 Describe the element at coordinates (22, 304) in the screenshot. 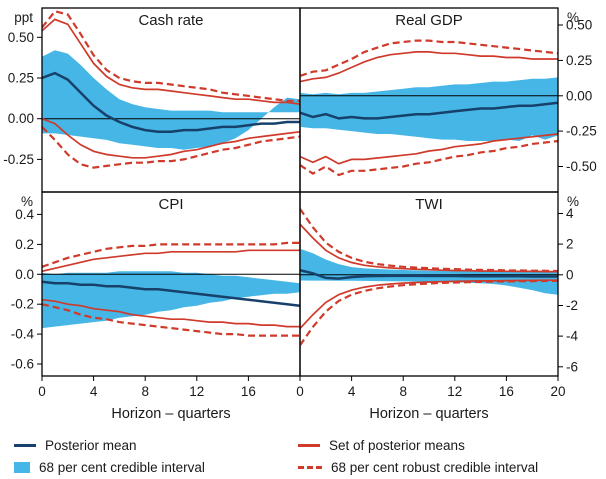

I see `y-tick-label: -0.2` at that location.